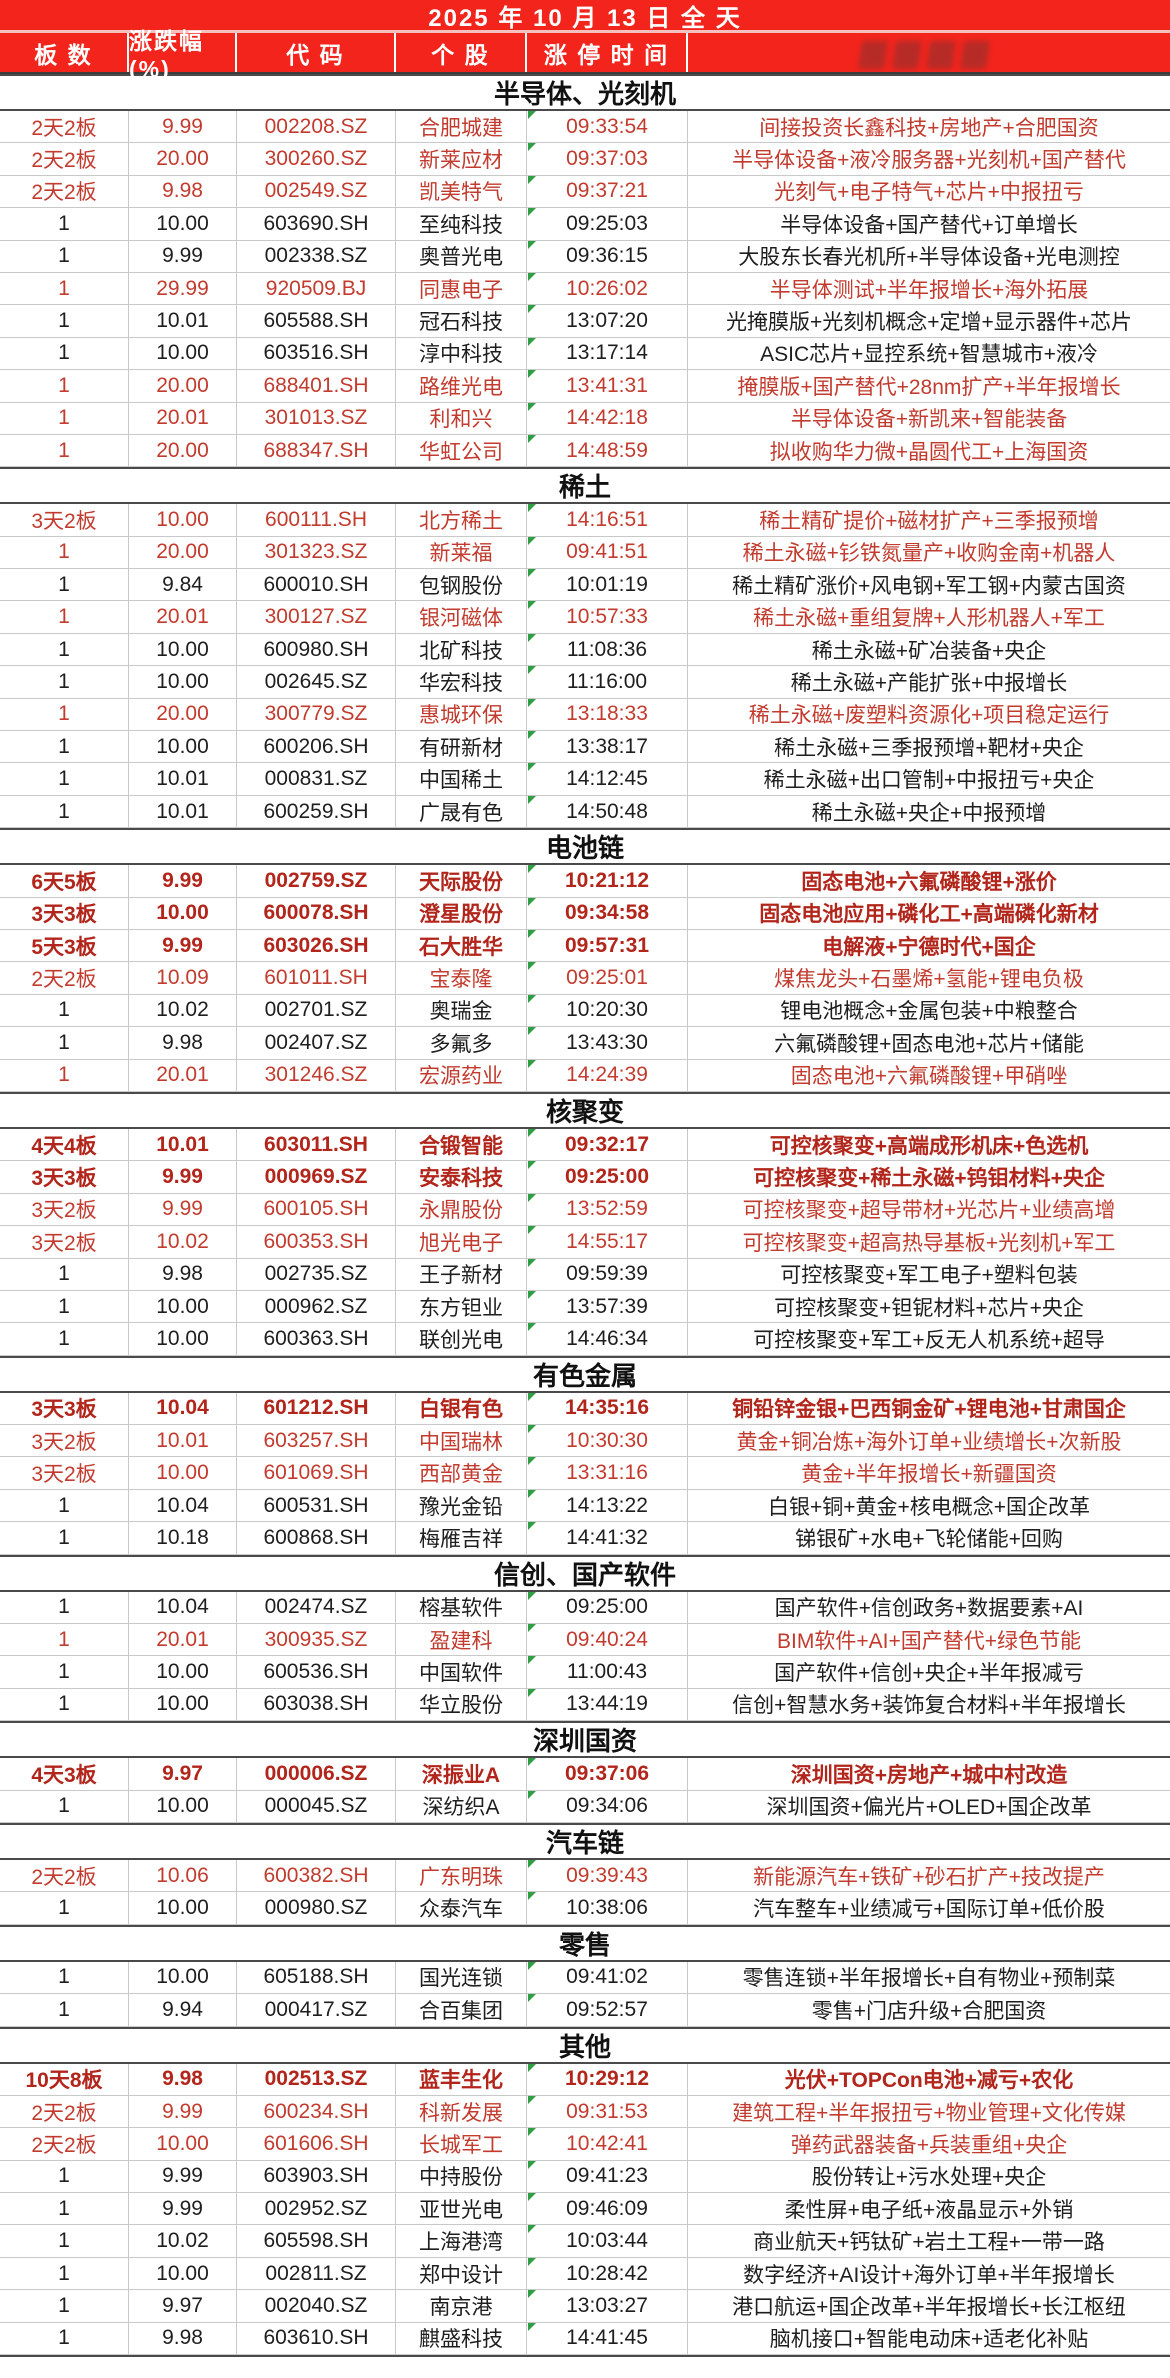 The width and height of the screenshot is (1170, 2378). What do you see at coordinates (316, 714) in the screenshot?
I see `cell-code: 300779.SZ` at bounding box center [316, 714].